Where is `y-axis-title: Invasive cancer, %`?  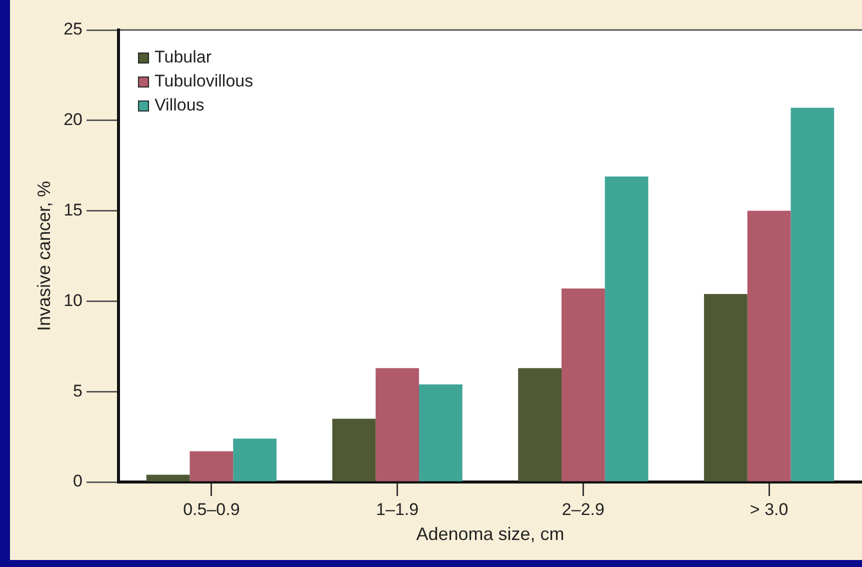
y-axis-title: Invasive cancer, % is located at coordinates (44, 256).